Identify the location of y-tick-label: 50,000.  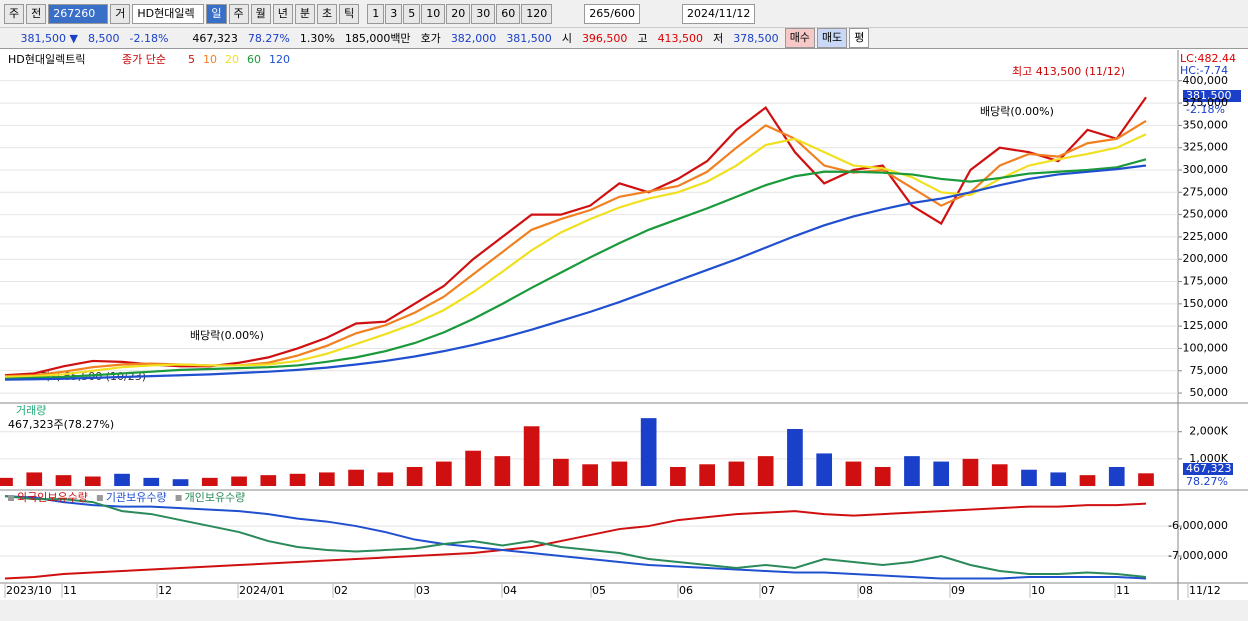
(1209, 392).